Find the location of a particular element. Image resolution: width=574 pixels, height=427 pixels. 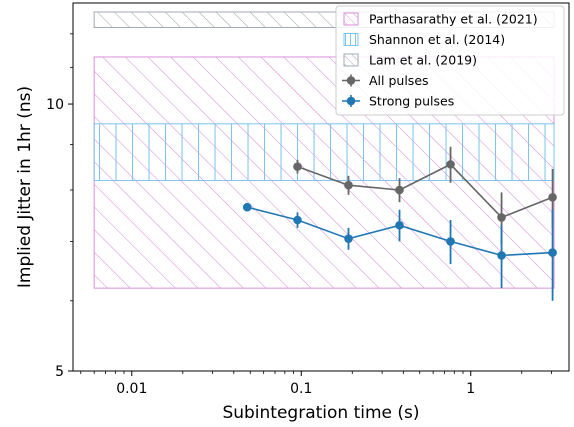

legend-label: Parthasarathy et al. (2021) is located at coordinates (453, 19).